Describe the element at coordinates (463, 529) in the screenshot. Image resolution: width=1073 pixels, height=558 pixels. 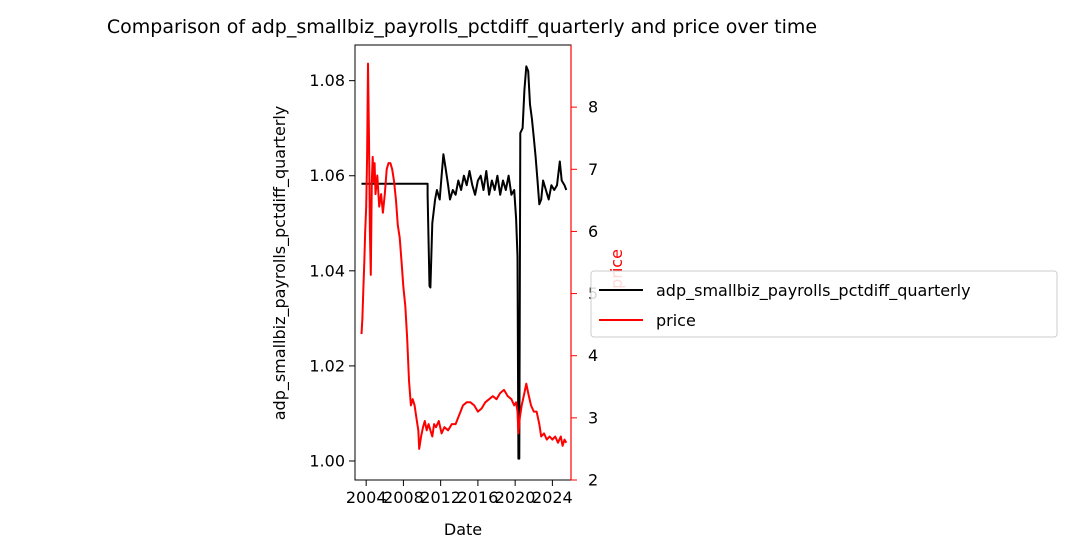
I see `x-axis-label: Date` at that location.